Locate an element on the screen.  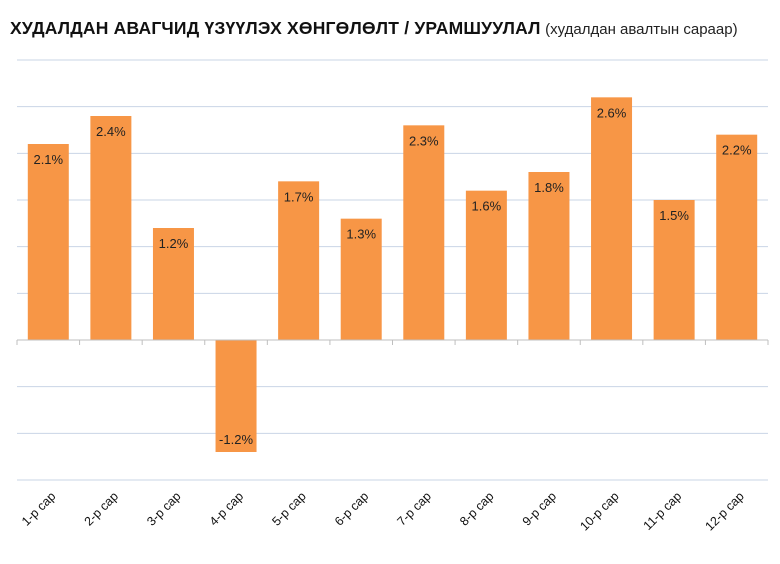
chart-subtitle: (худалдан авалтын сараар) is located at coordinates (641, 29).